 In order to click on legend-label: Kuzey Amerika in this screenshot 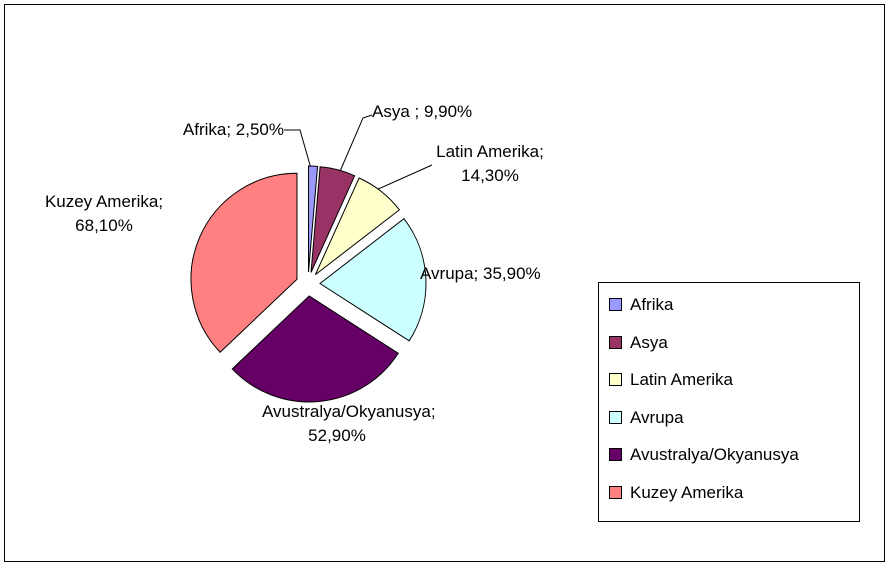, I will do `click(687, 492)`.